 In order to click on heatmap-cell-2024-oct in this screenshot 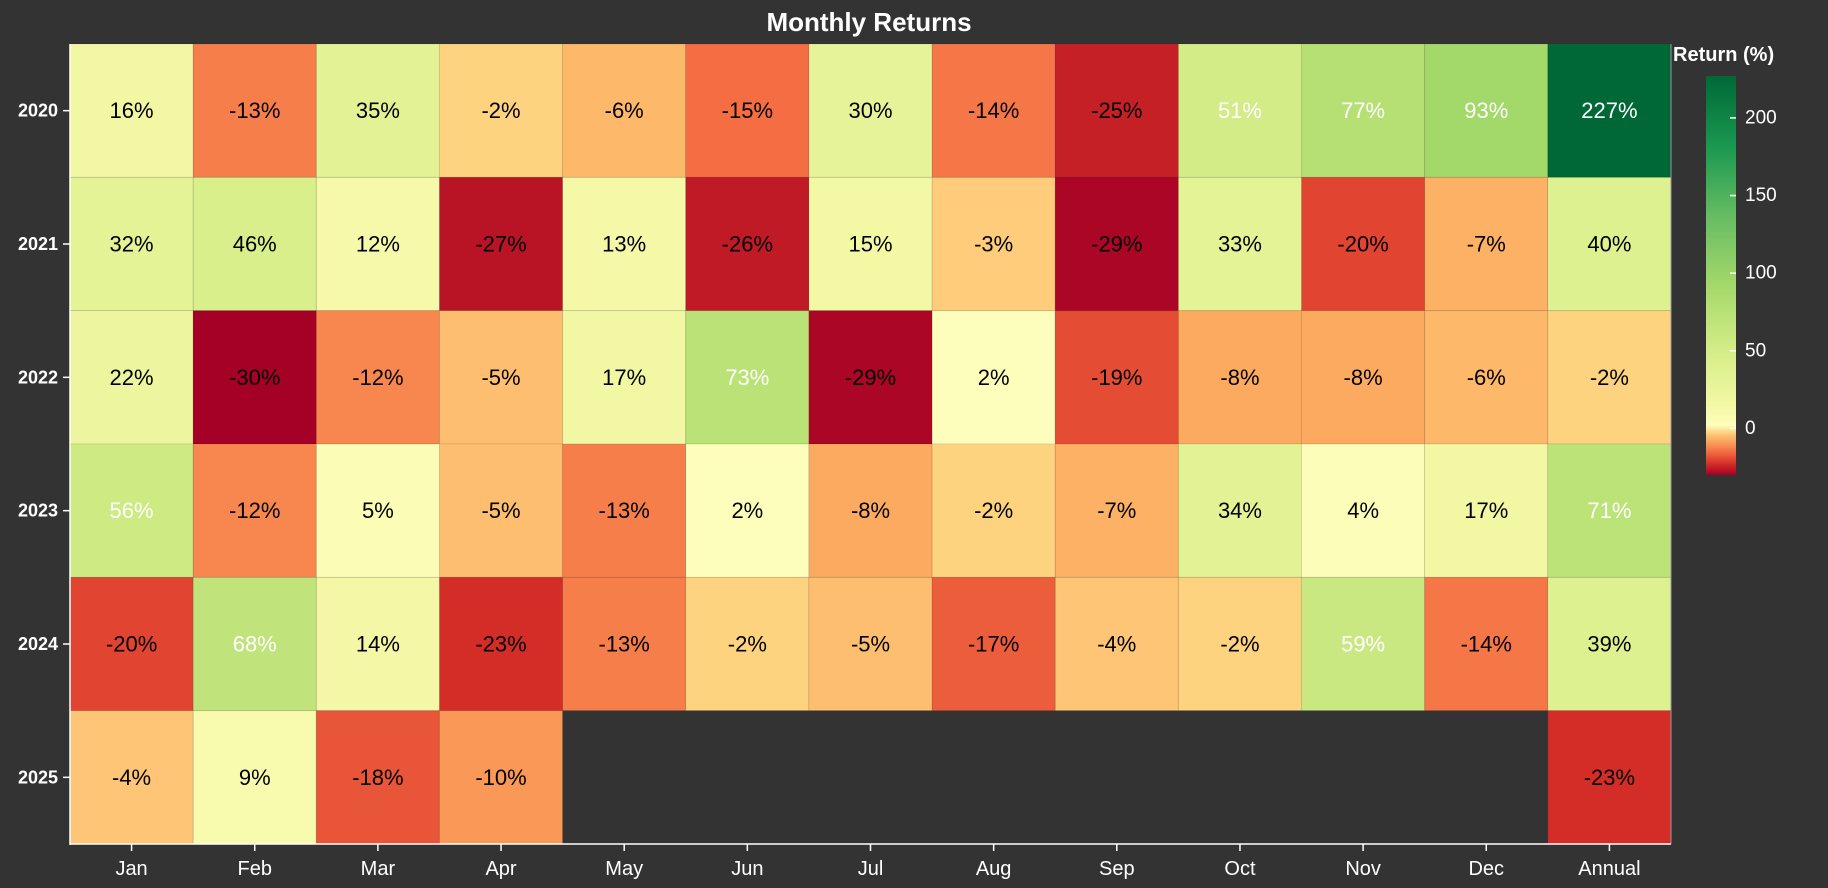, I will do `click(1240, 644)`.